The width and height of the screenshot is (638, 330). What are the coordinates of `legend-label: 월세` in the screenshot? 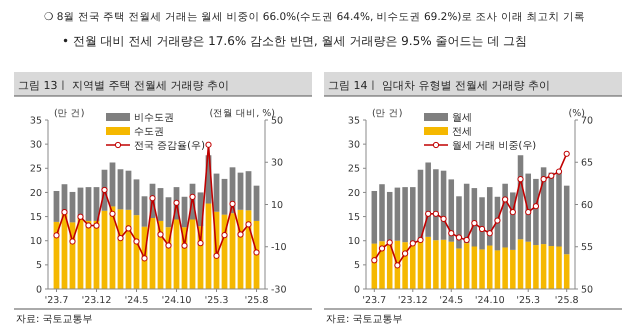 It's located at (462, 118).